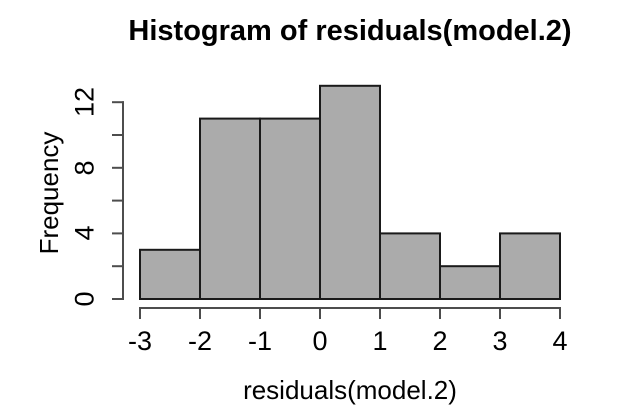 The image size is (621, 415). What do you see at coordinates (440, 341) in the screenshot?
I see `x-tick-label: 2` at bounding box center [440, 341].